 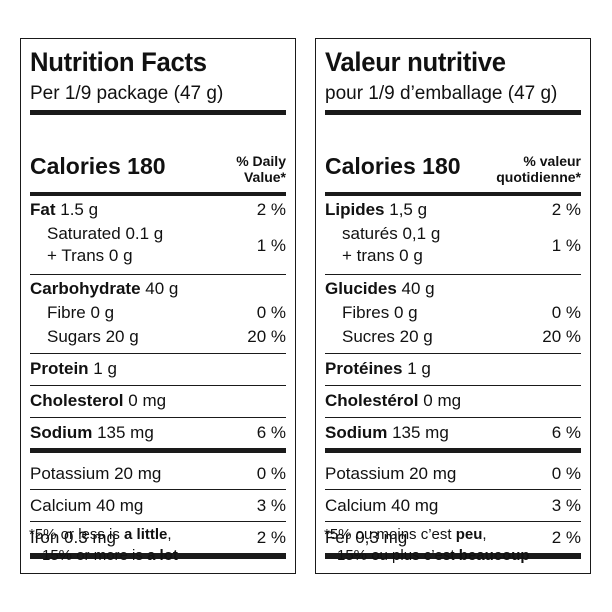 I want to click on serving-size: Per 1/9 package (47 g), so click(x=127, y=93).